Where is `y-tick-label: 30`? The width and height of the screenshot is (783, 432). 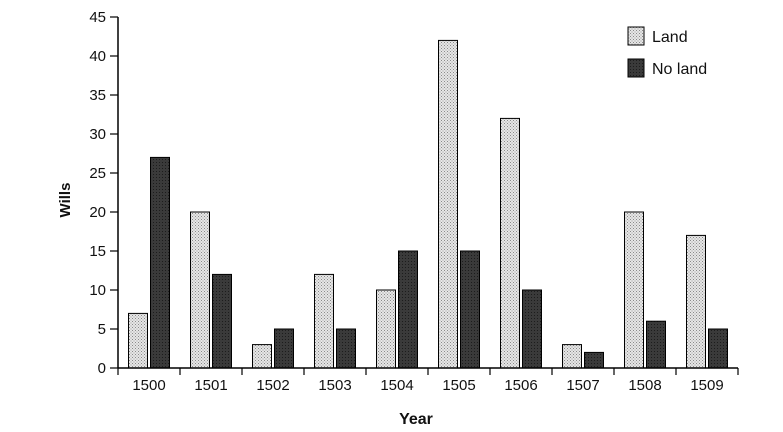
y-tick-label: 30 is located at coordinates (97, 134).